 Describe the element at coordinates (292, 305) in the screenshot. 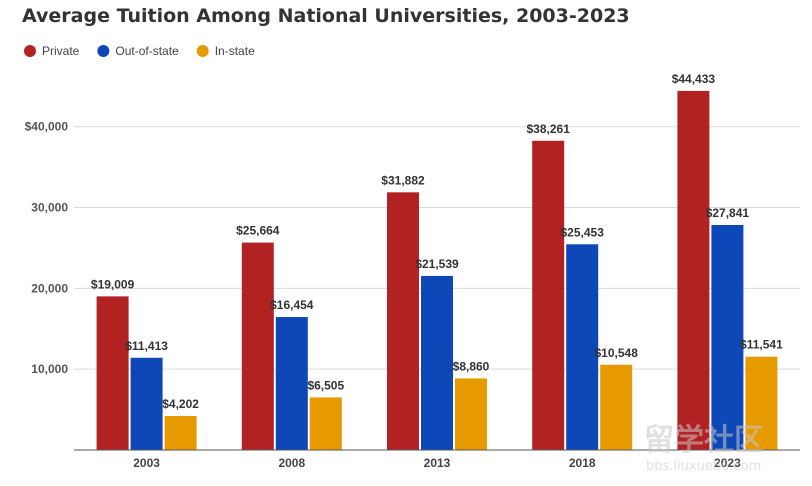

I see `data-label: $16,454` at that location.